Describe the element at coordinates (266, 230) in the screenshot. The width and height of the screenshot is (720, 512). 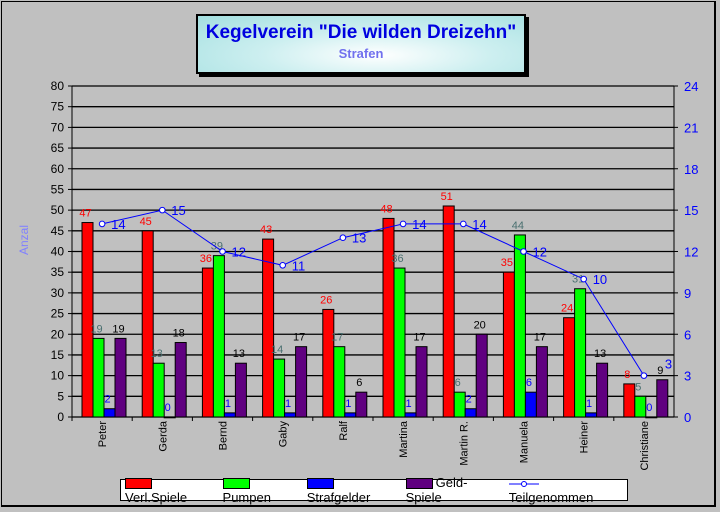
I see `data-label: 43` at that location.